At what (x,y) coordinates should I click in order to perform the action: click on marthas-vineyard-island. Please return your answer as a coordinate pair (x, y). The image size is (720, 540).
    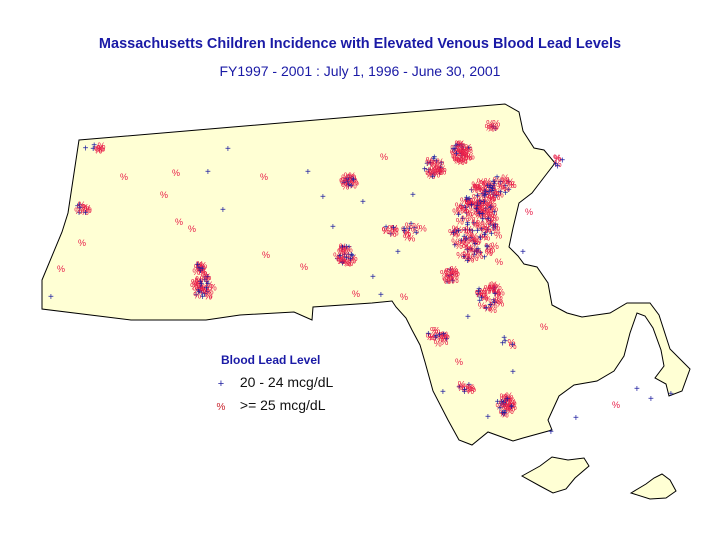
    Looking at the image, I should click on (555, 475).